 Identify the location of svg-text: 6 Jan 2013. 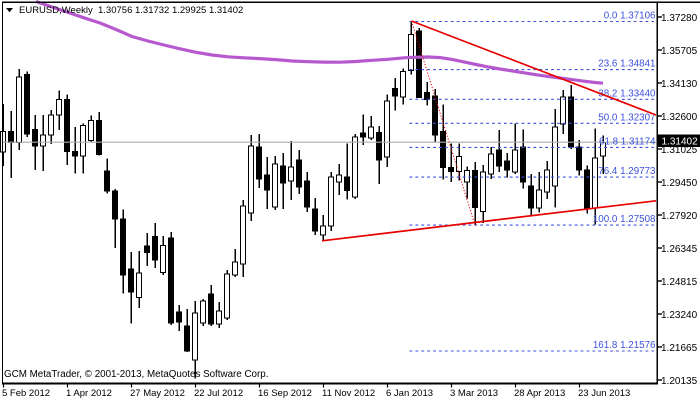
(409, 393).